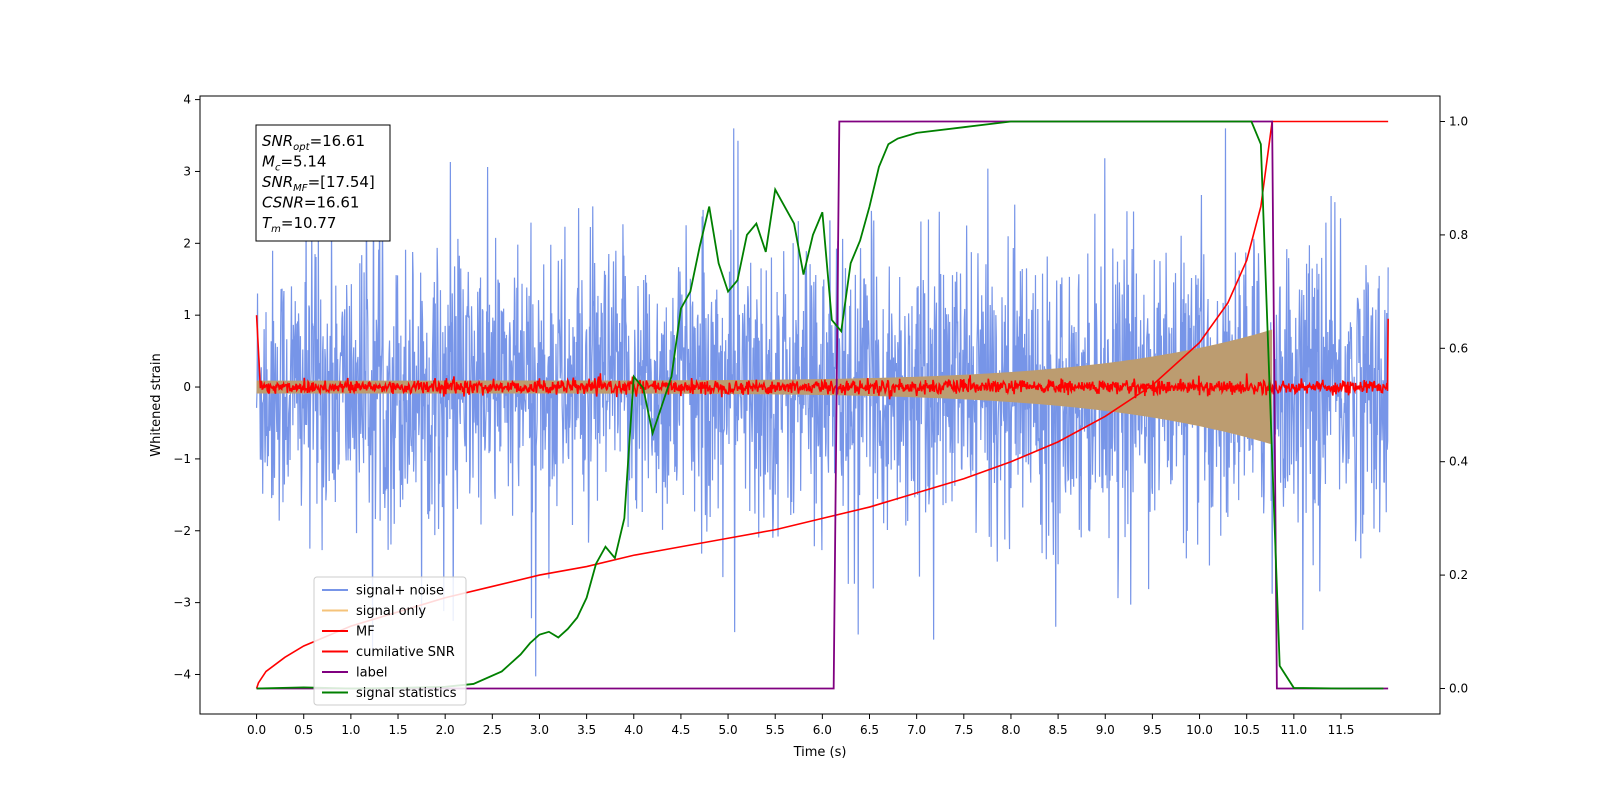  I want to click on y-tick-label: 4, so click(187, 100).